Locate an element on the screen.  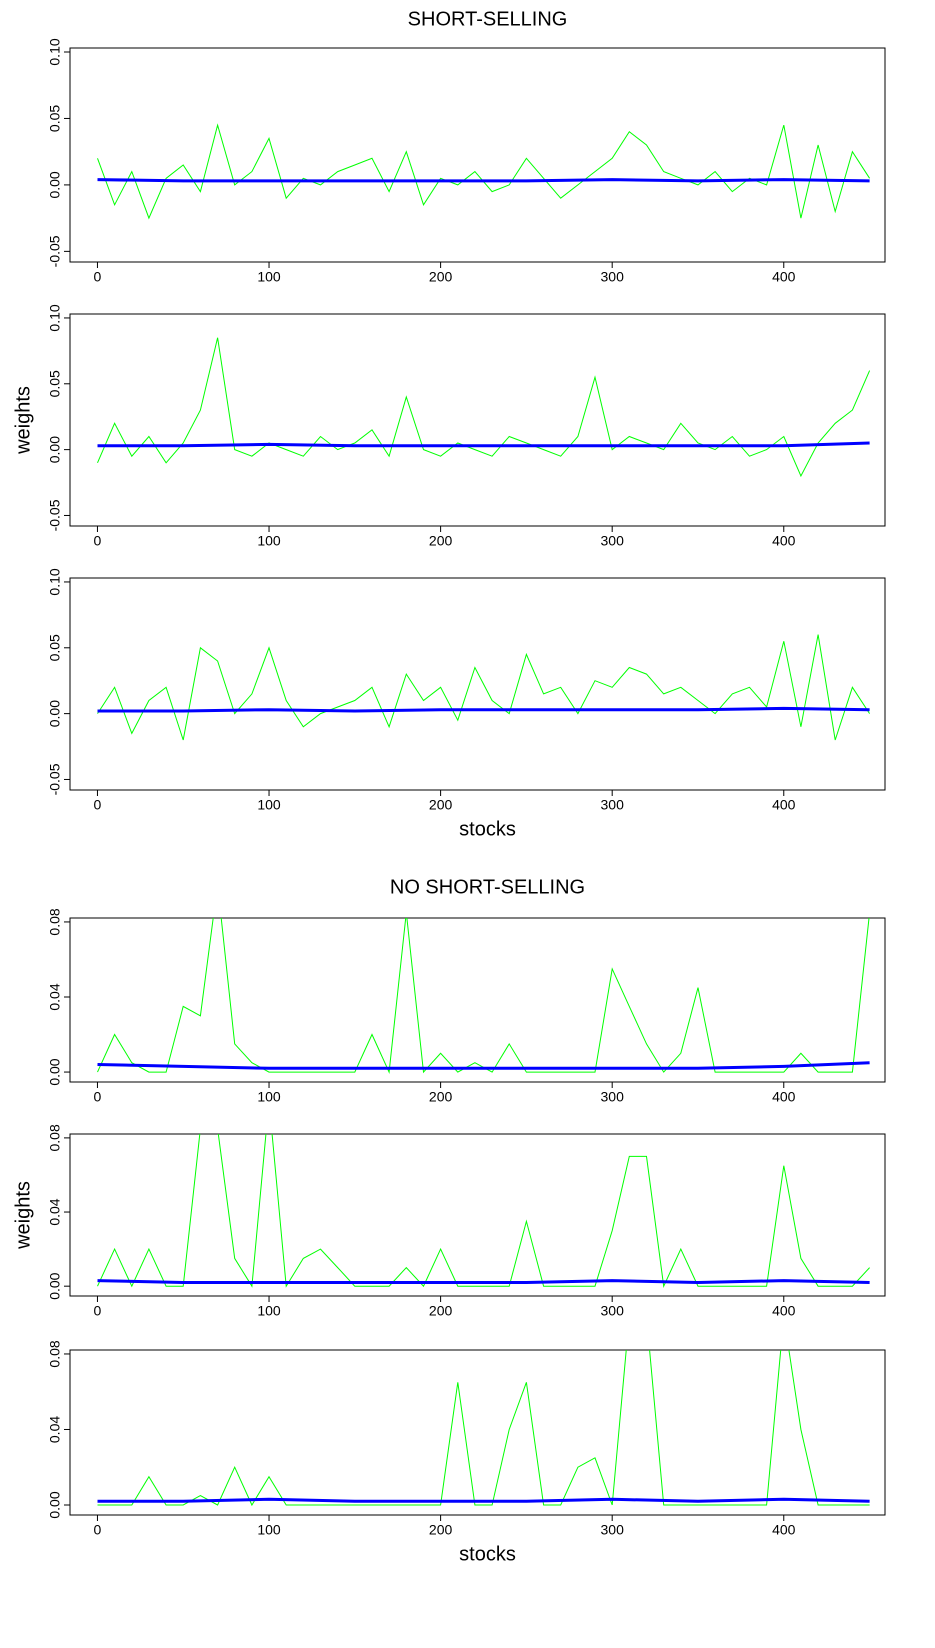
chart-title: SHORT-SELLING is located at coordinates (488, 19).